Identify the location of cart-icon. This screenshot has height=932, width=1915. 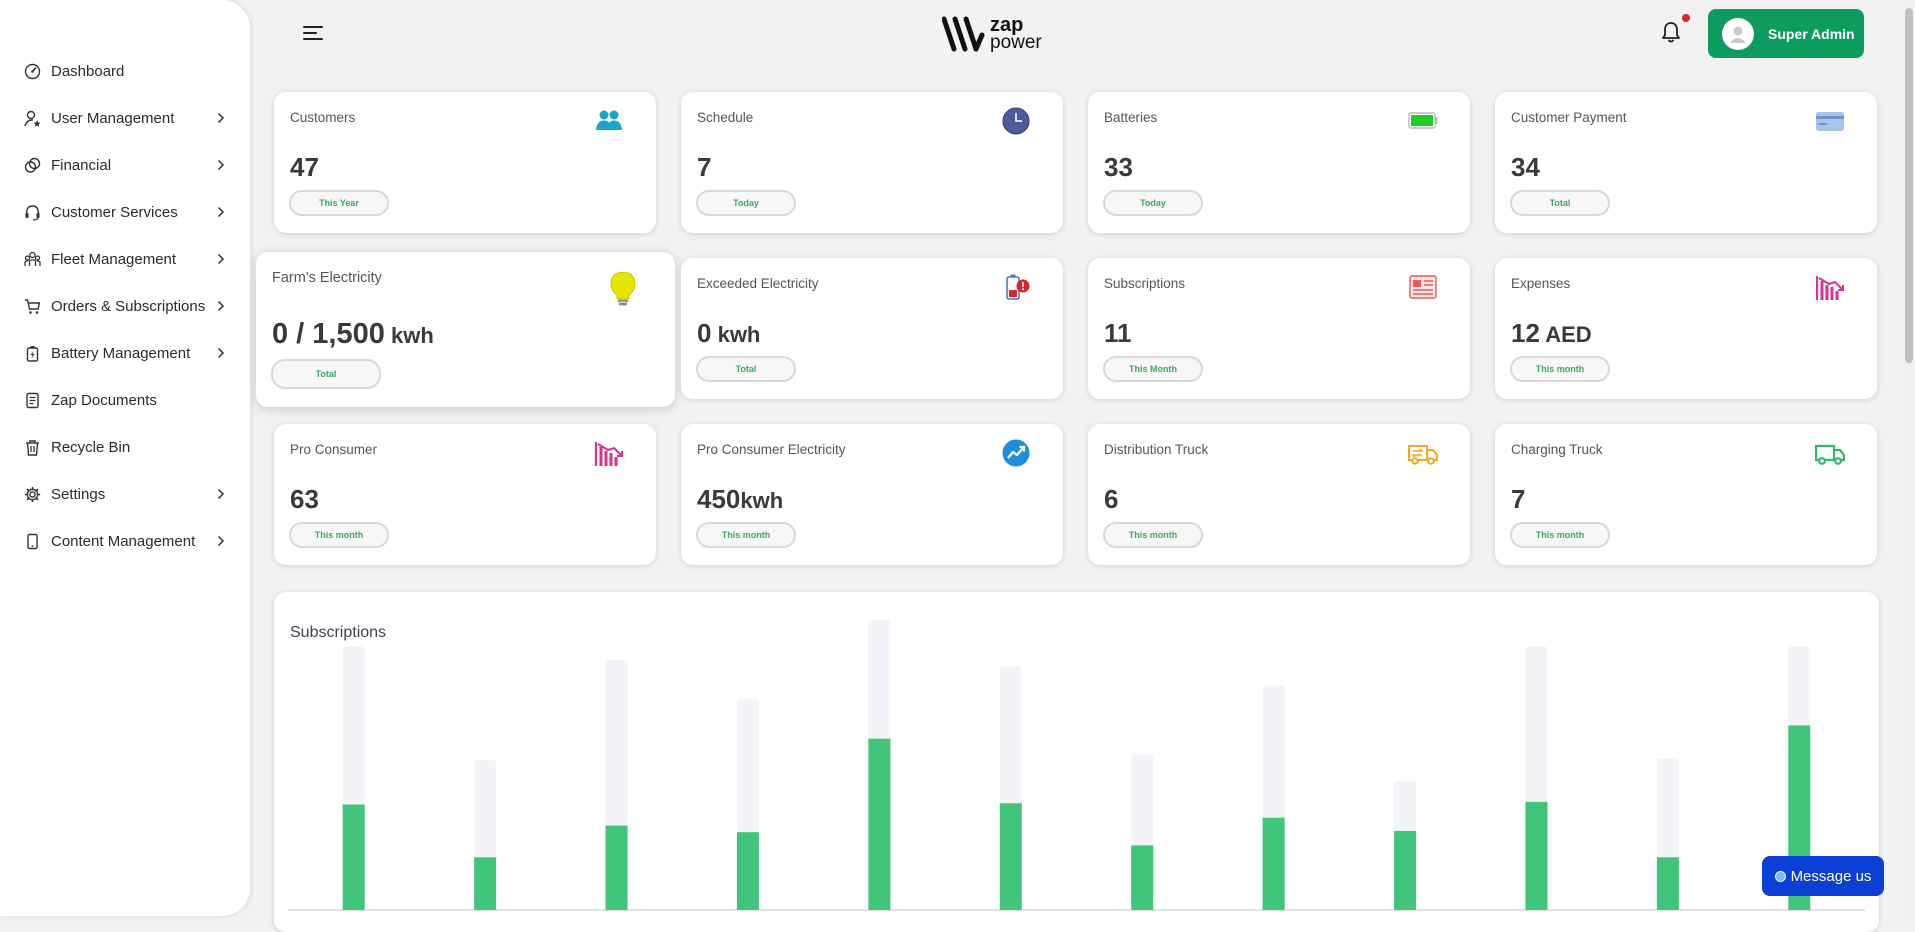
(33, 306).